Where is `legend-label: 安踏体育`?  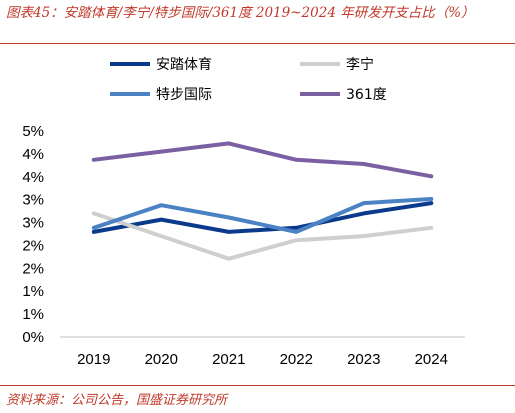
legend-label: 安踏体育 is located at coordinates (184, 65).